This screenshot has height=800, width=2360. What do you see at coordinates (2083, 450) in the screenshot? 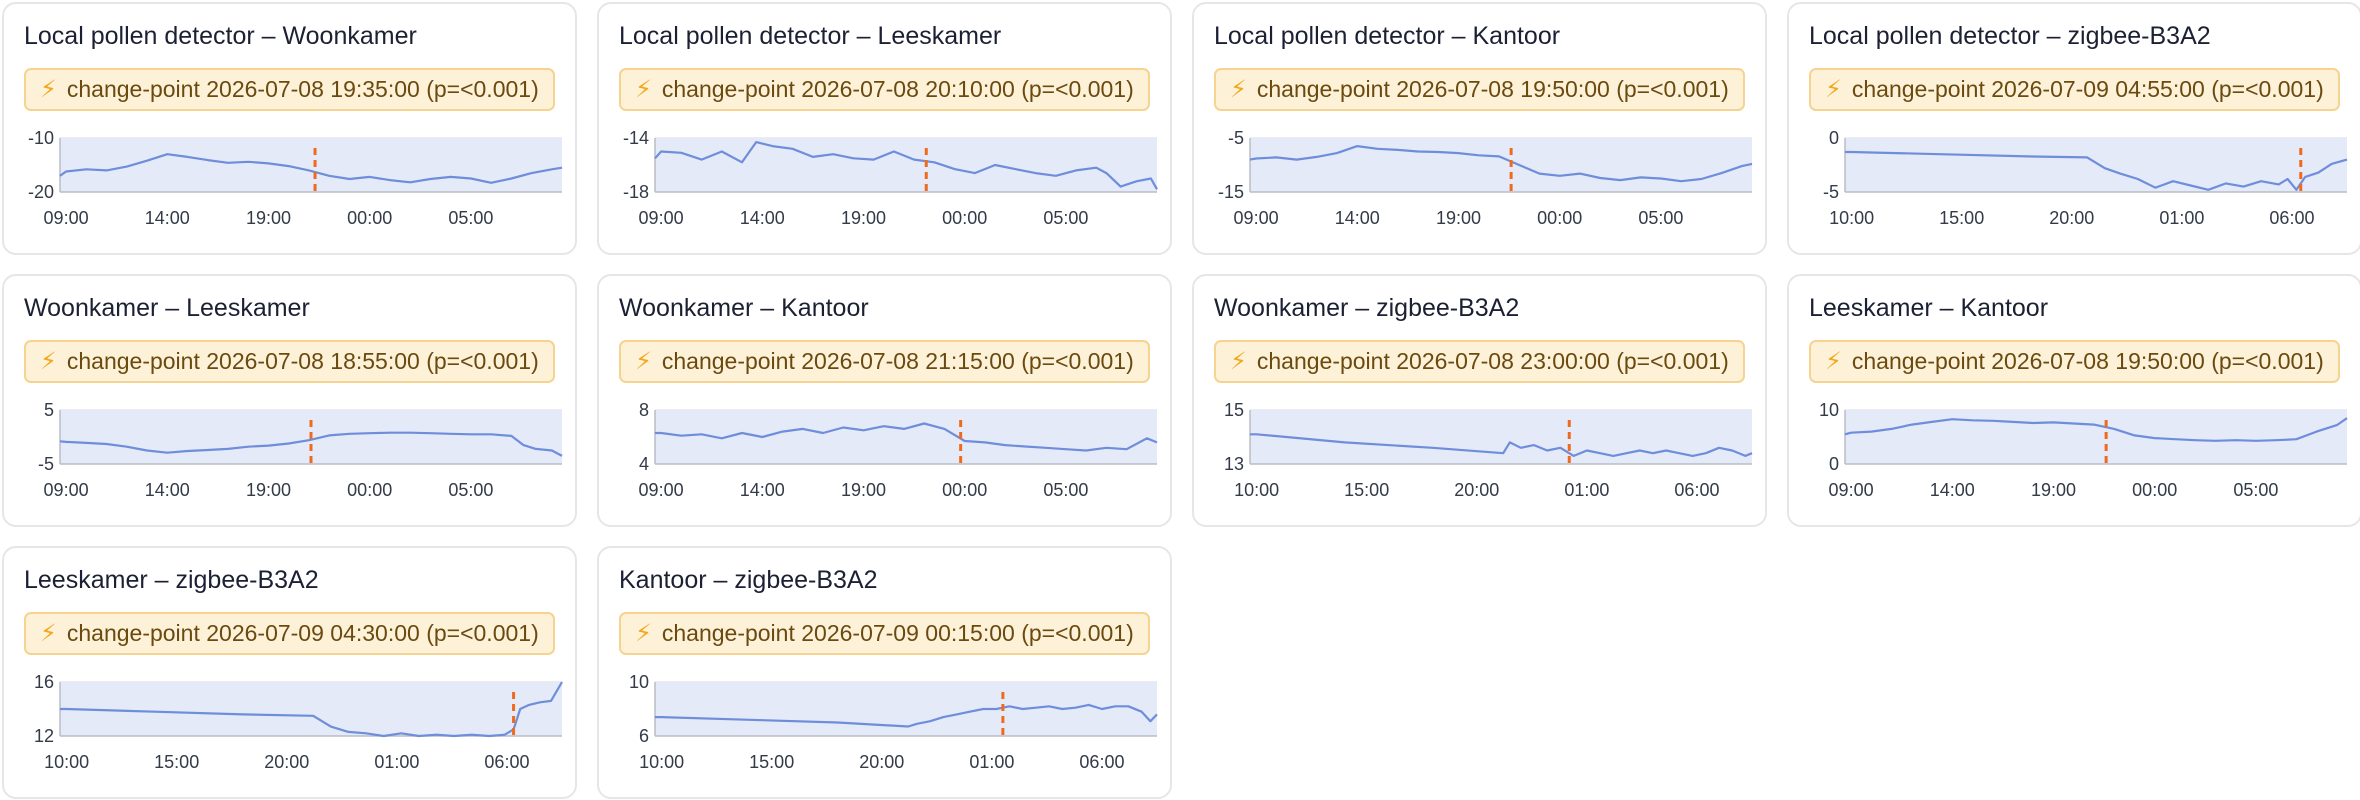
I see `timeseries-chart: 10 0 09:00 14:00 19:00 00:00 05:00` at bounding box center [2083, 450].